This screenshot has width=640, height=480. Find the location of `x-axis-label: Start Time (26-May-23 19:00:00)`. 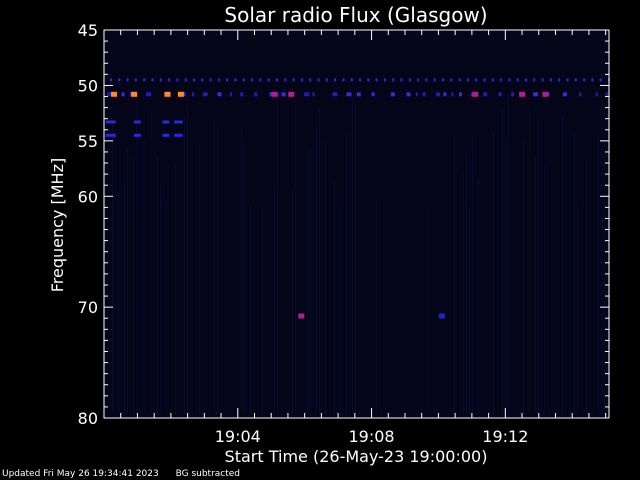

x-axis-label: Start Time (26-May-23 19:00:00) is located at coordinates (356, 456).